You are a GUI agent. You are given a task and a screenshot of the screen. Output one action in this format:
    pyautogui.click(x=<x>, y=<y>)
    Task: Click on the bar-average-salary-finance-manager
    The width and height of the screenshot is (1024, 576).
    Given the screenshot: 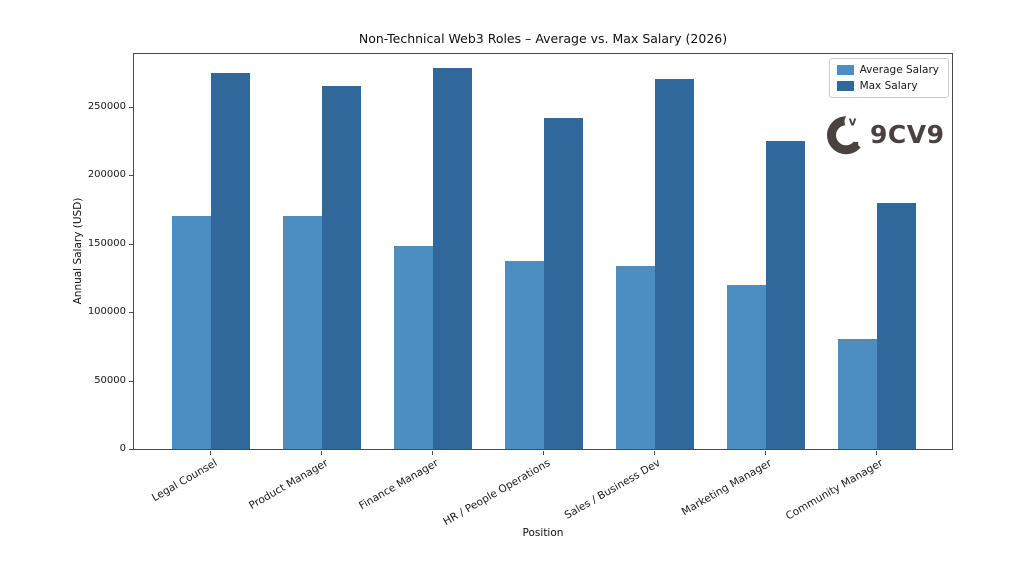 What is the action you would take?
    pyautogui.click(x=413, y=347)
    